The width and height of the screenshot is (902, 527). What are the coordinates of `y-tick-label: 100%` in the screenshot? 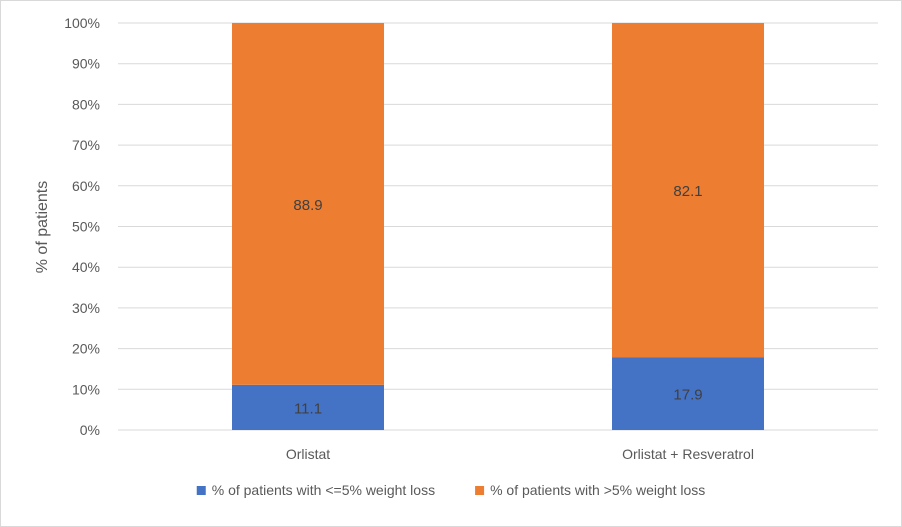 It's located at (82, 23).